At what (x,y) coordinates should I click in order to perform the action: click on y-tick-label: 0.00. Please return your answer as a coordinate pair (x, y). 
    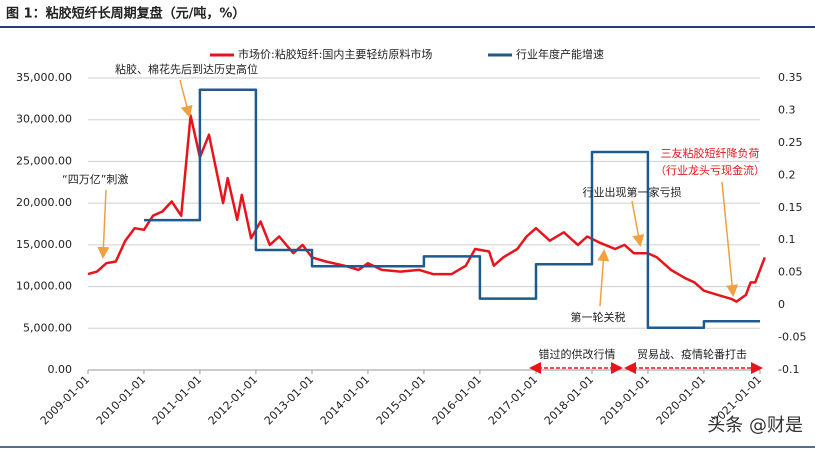
    Looking at the image, I should click on (60, 369).